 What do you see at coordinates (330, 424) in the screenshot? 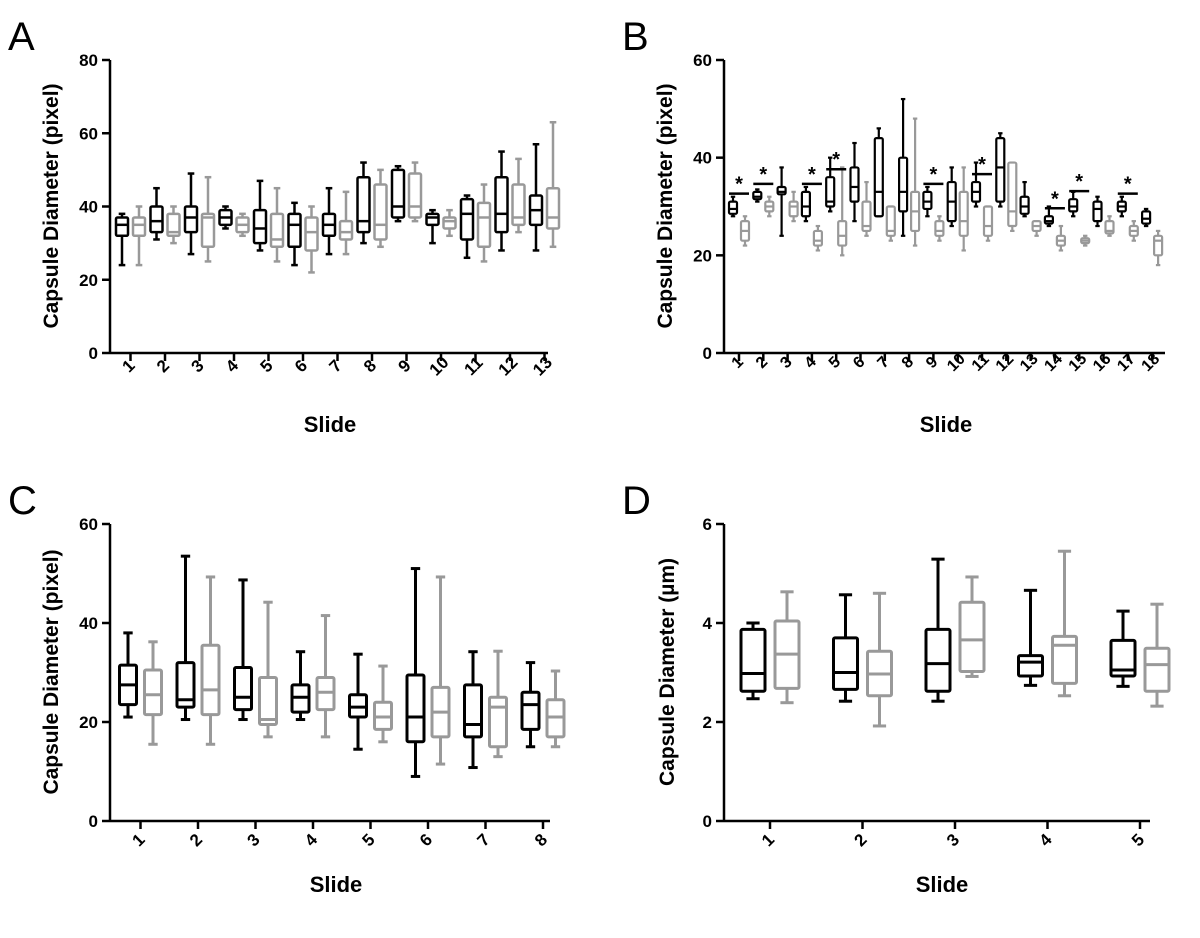
I see `x-axis-label-a: Slide` at bounding box center [330, 424].